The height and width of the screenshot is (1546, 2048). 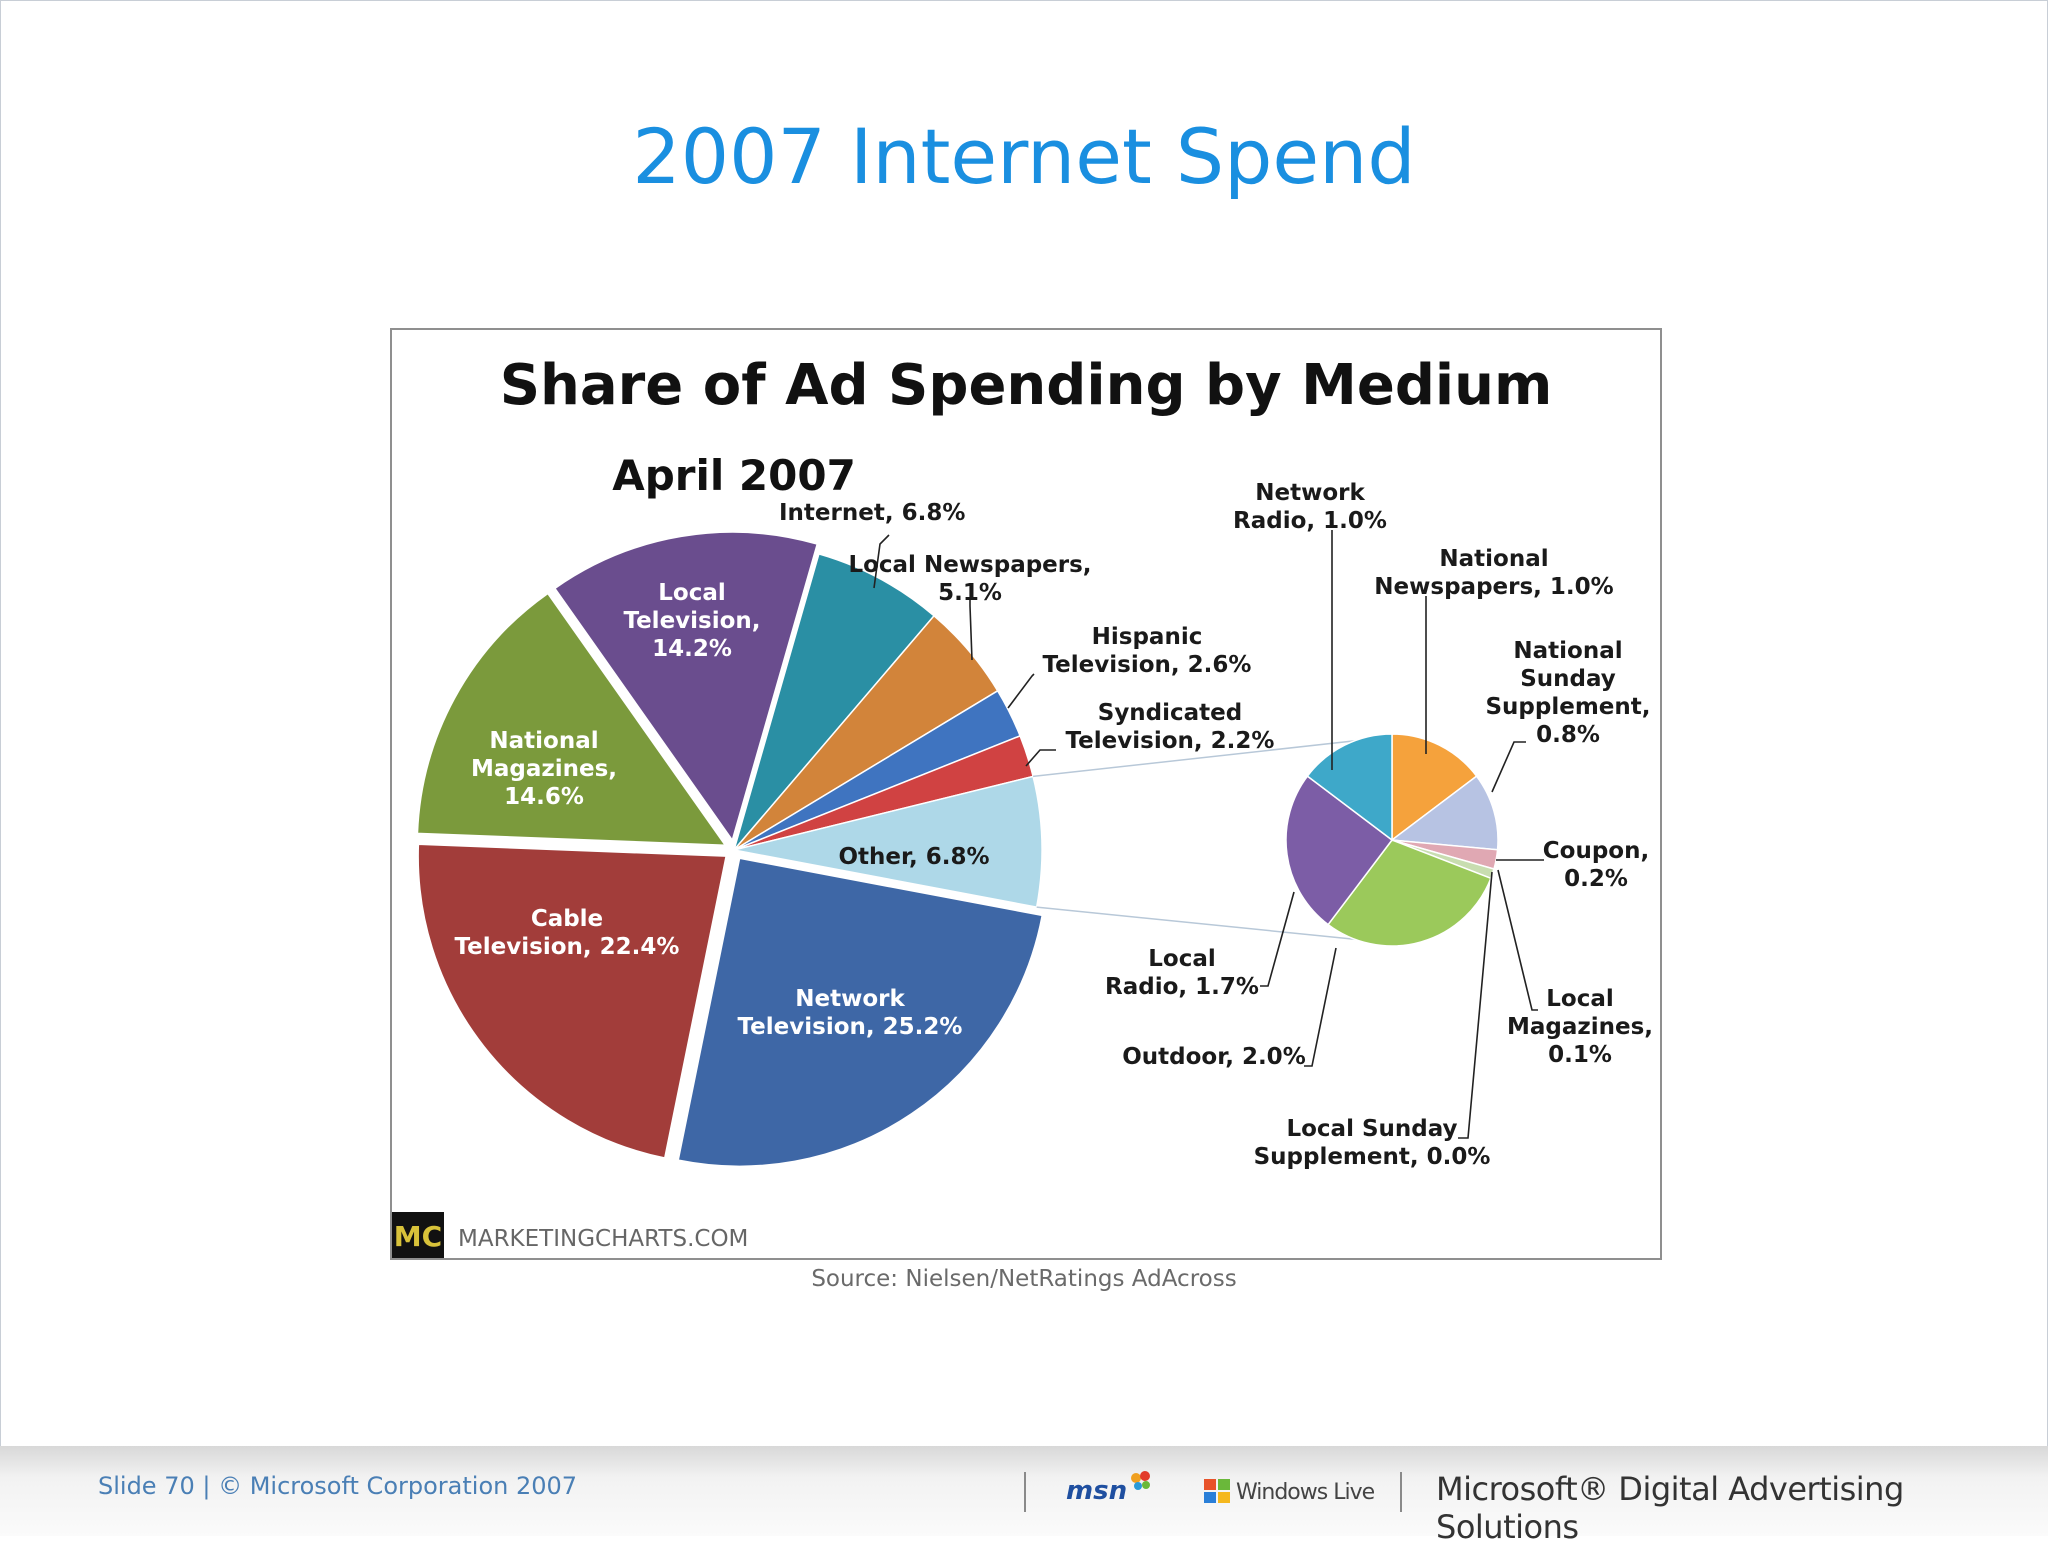 I want to click on leader-line-national-sunday-supplement, so click(x=1508, y=767).